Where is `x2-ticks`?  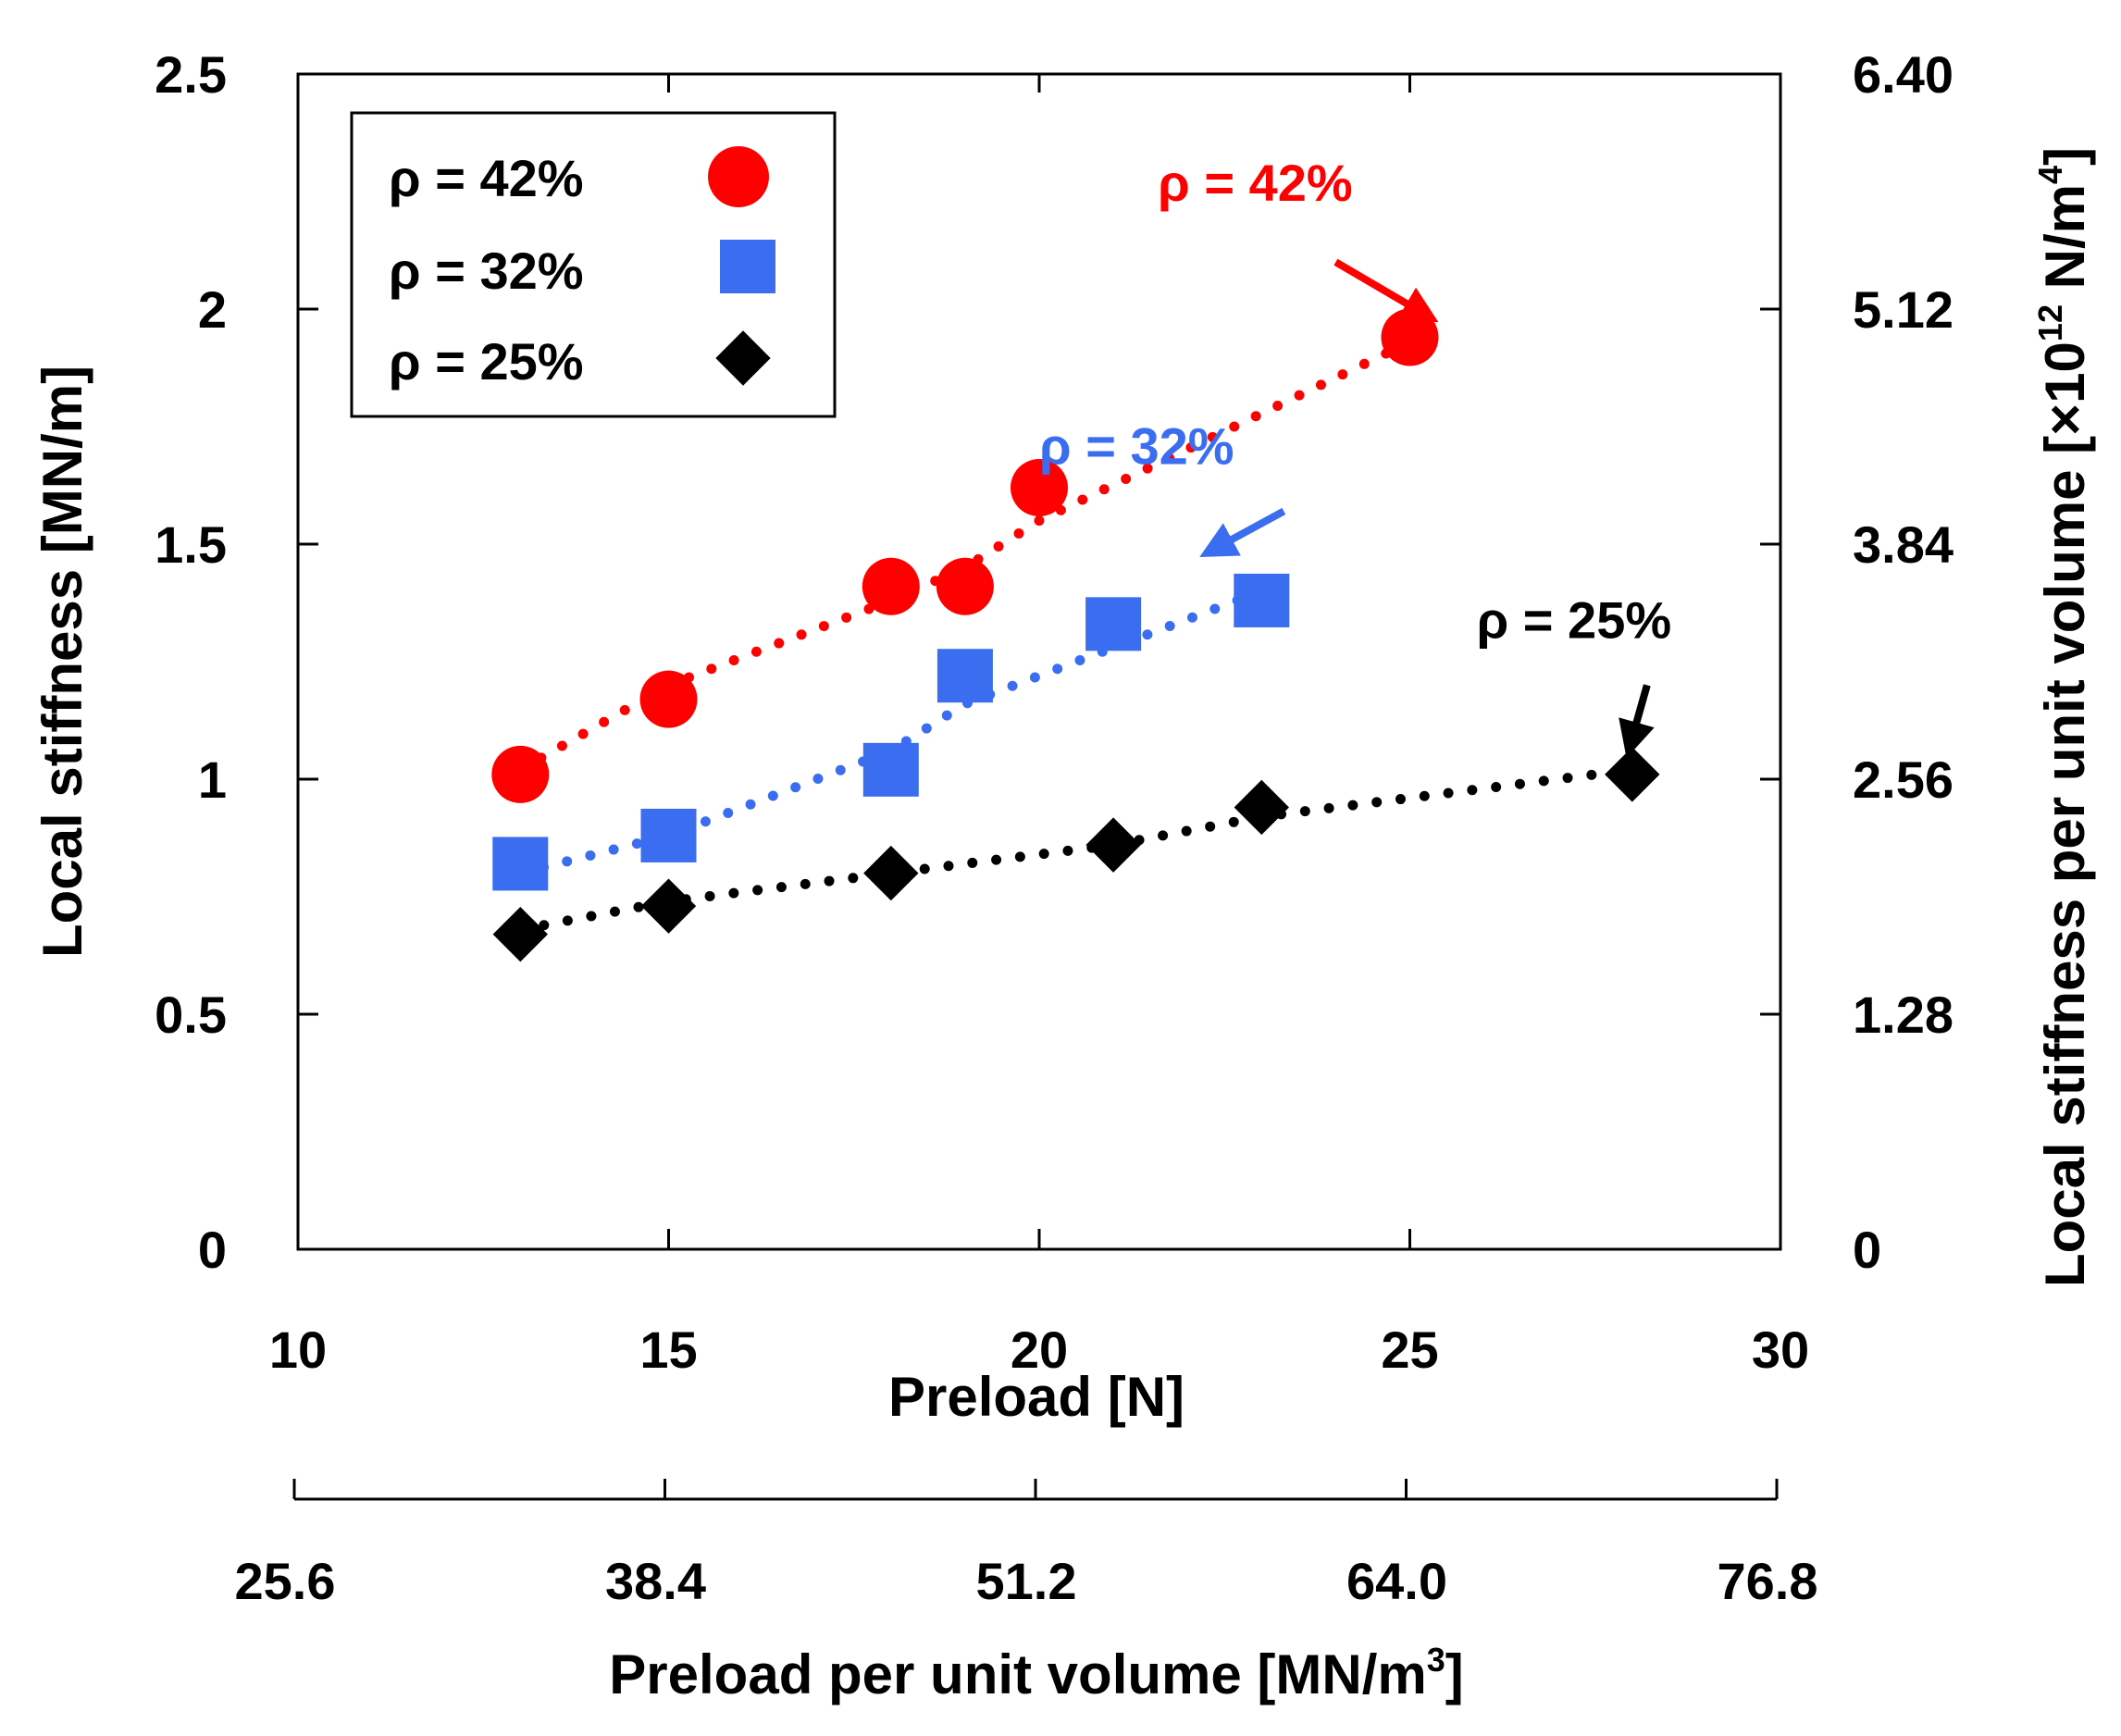
x2-ticks is located at coordinates (1035, 1489).